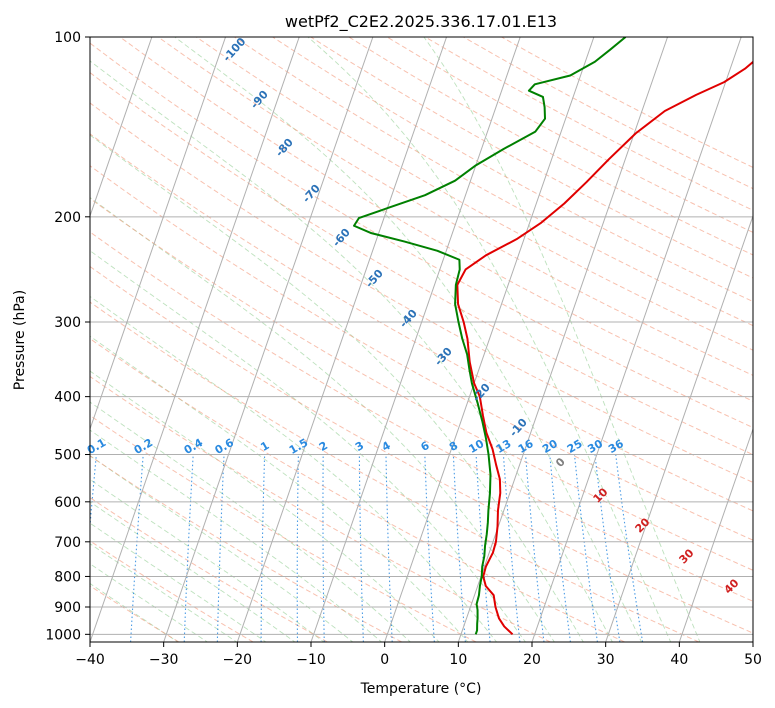 Image resolution: width=775 pixels, height=708 pixels. What do you see at coordinates (458, 660) in the screenshot?
I see `x-tick-label: 10` at bounding box center [458, 660].